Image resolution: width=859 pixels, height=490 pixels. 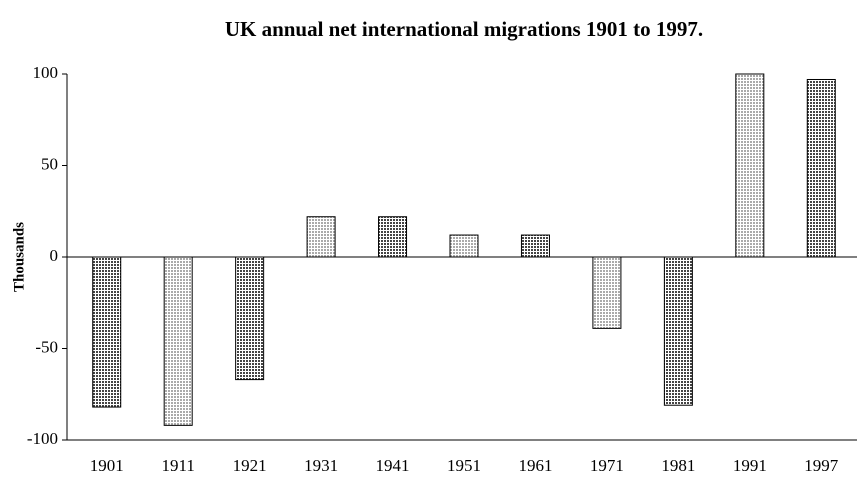 I want to click on y-tick-label: -50, so click(x=46, y=346).